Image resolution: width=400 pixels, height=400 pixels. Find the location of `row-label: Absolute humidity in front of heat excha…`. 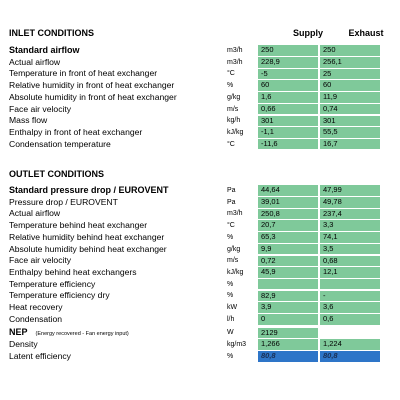

row-label: Absolute humidity in front of heat excha… is located at coordinates (93, 97).